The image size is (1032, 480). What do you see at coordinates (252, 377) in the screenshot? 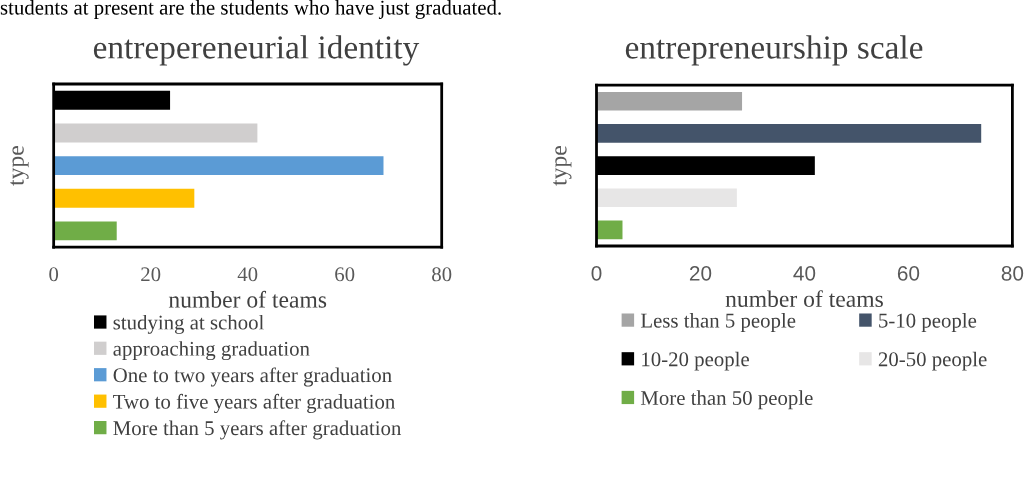
I see `legend-label: One to two years after graduation` at bounding box center [252, 377].